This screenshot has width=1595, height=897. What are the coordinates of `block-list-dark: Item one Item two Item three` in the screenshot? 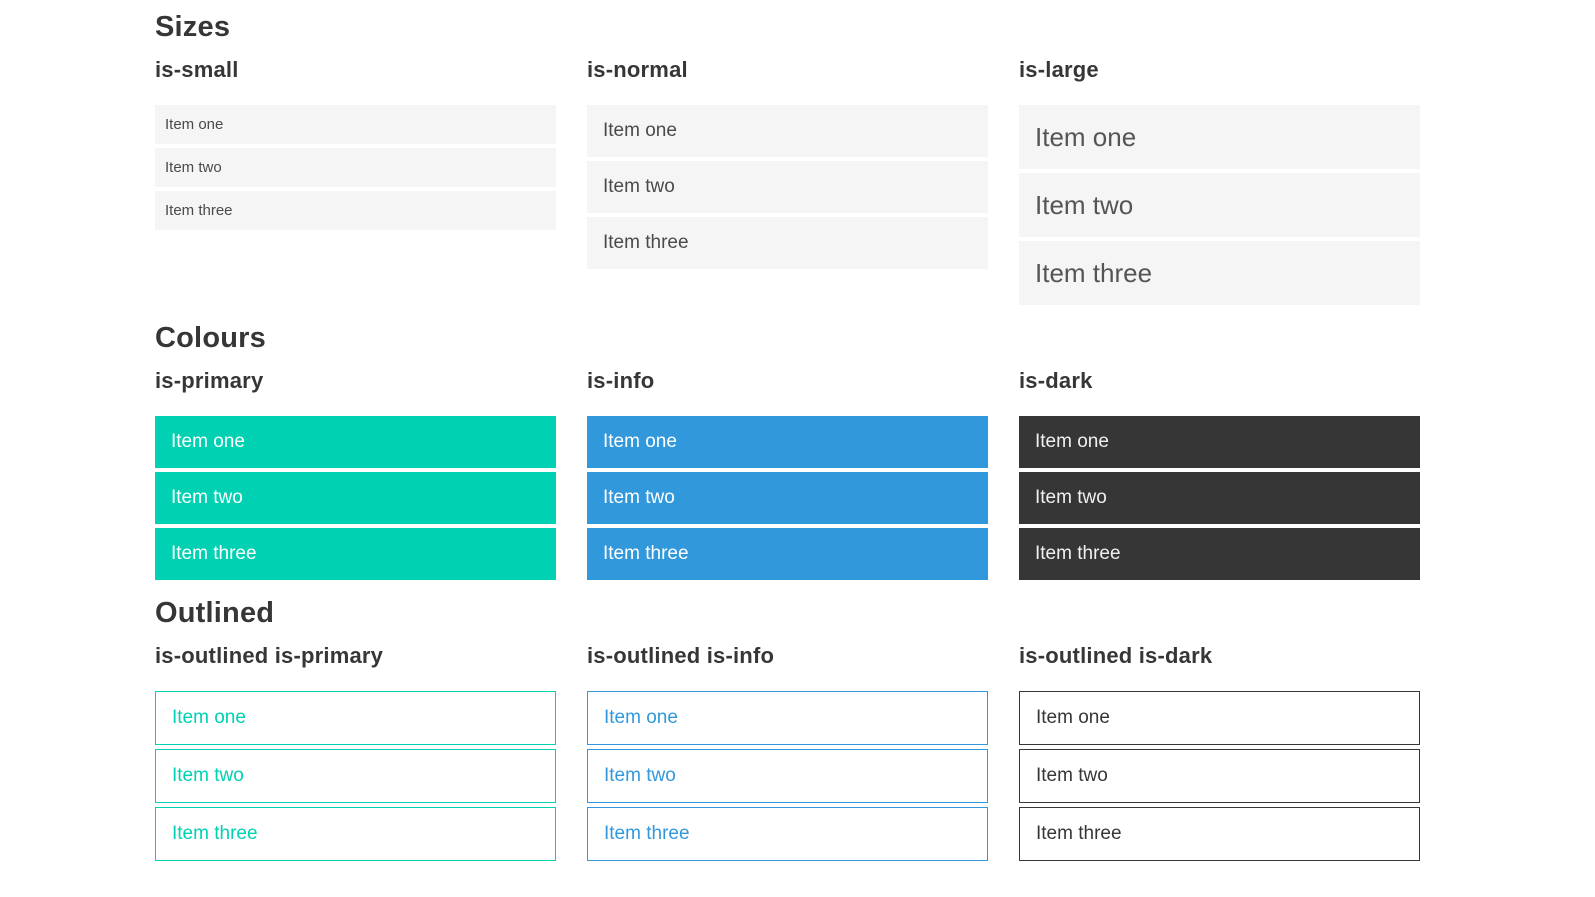 It's located at (1219, 498).